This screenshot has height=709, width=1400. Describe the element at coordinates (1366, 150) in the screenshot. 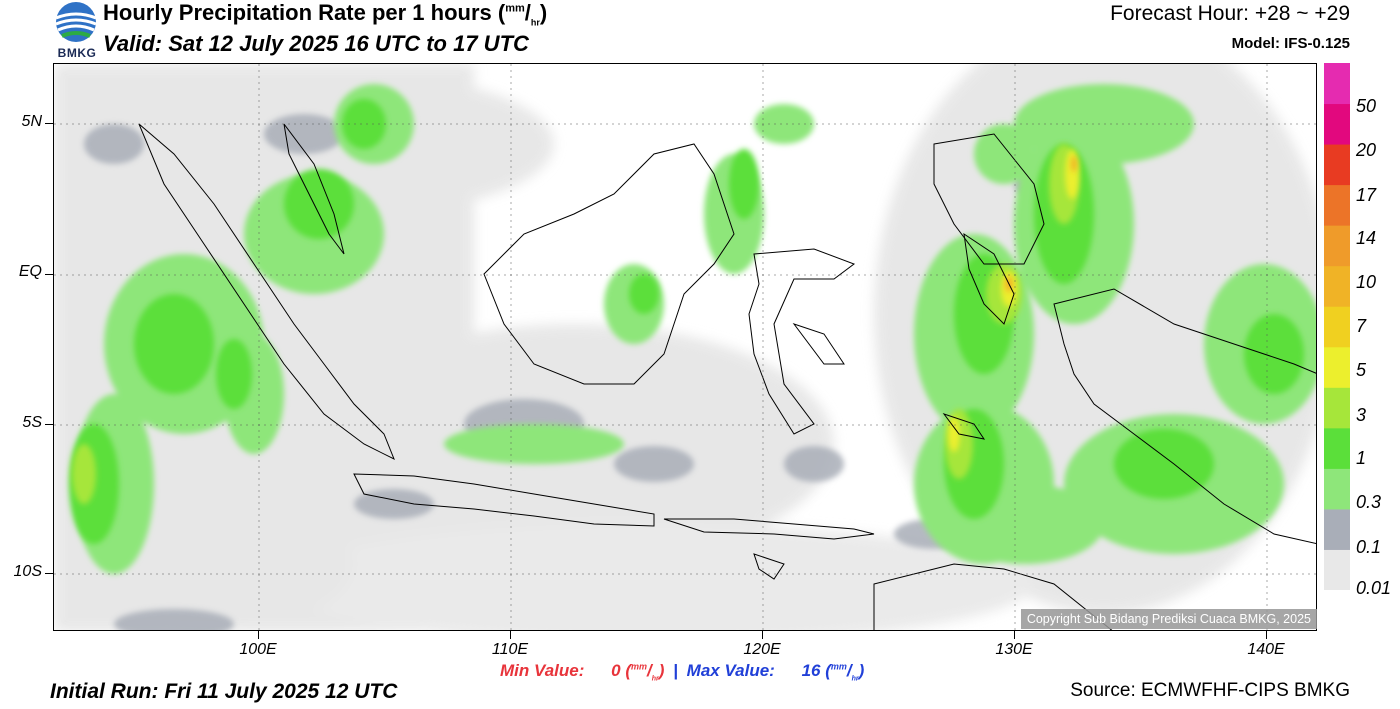

I see `colorbar-label: 20` at that location.